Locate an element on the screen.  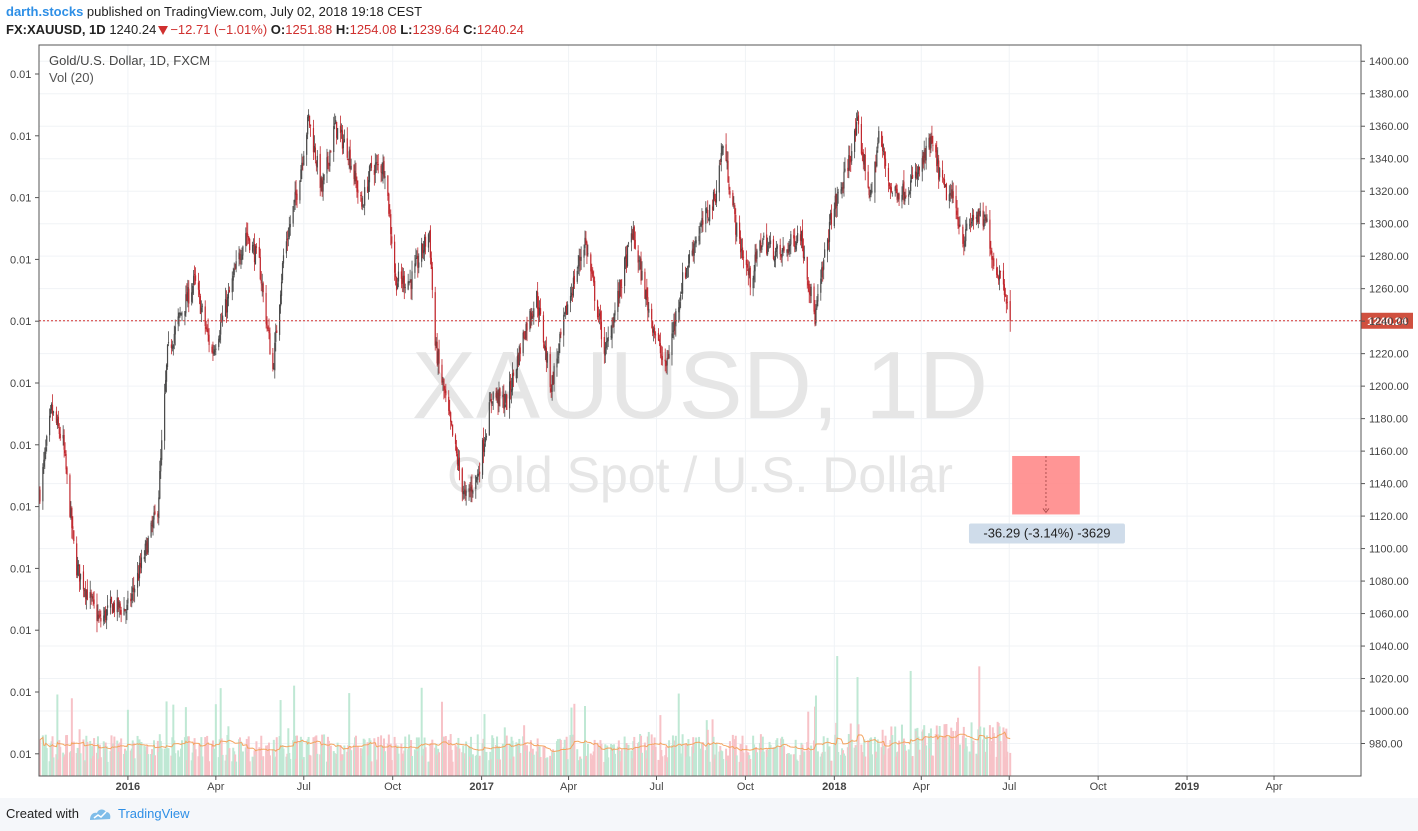
y-tick-label: 1320.00 is located at coordinates (1389, 192).